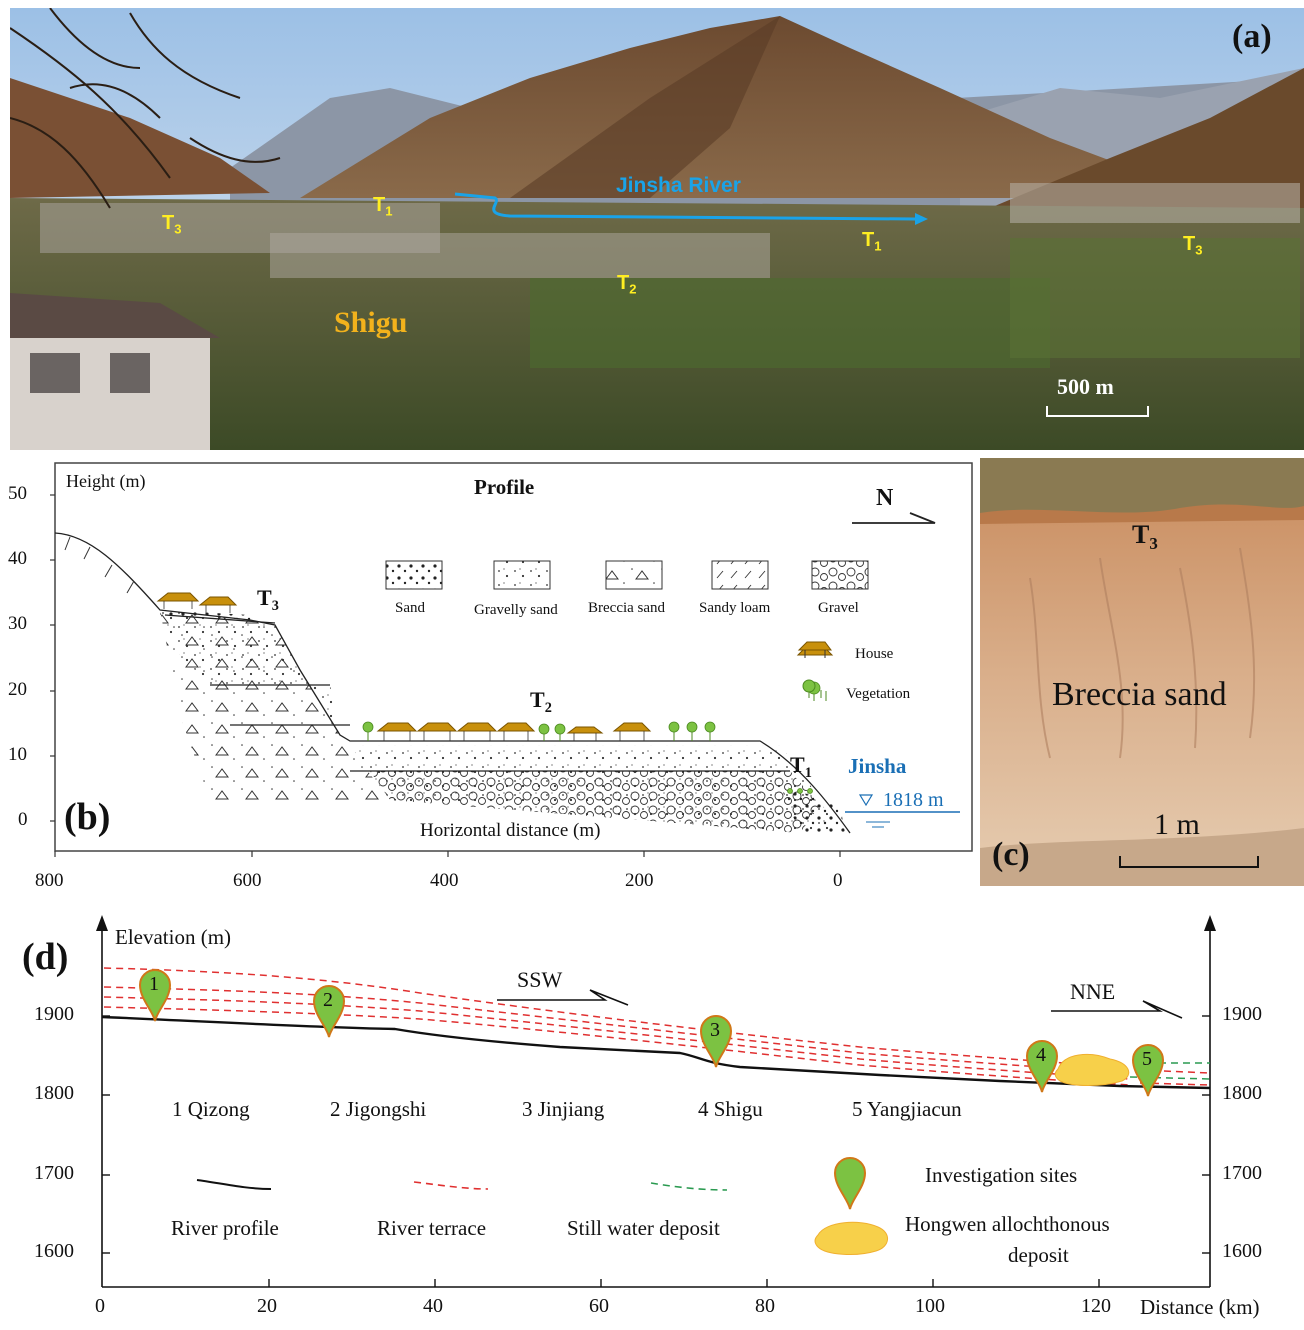  I want to click on xtick-b-600: 600, so click(247, 880).